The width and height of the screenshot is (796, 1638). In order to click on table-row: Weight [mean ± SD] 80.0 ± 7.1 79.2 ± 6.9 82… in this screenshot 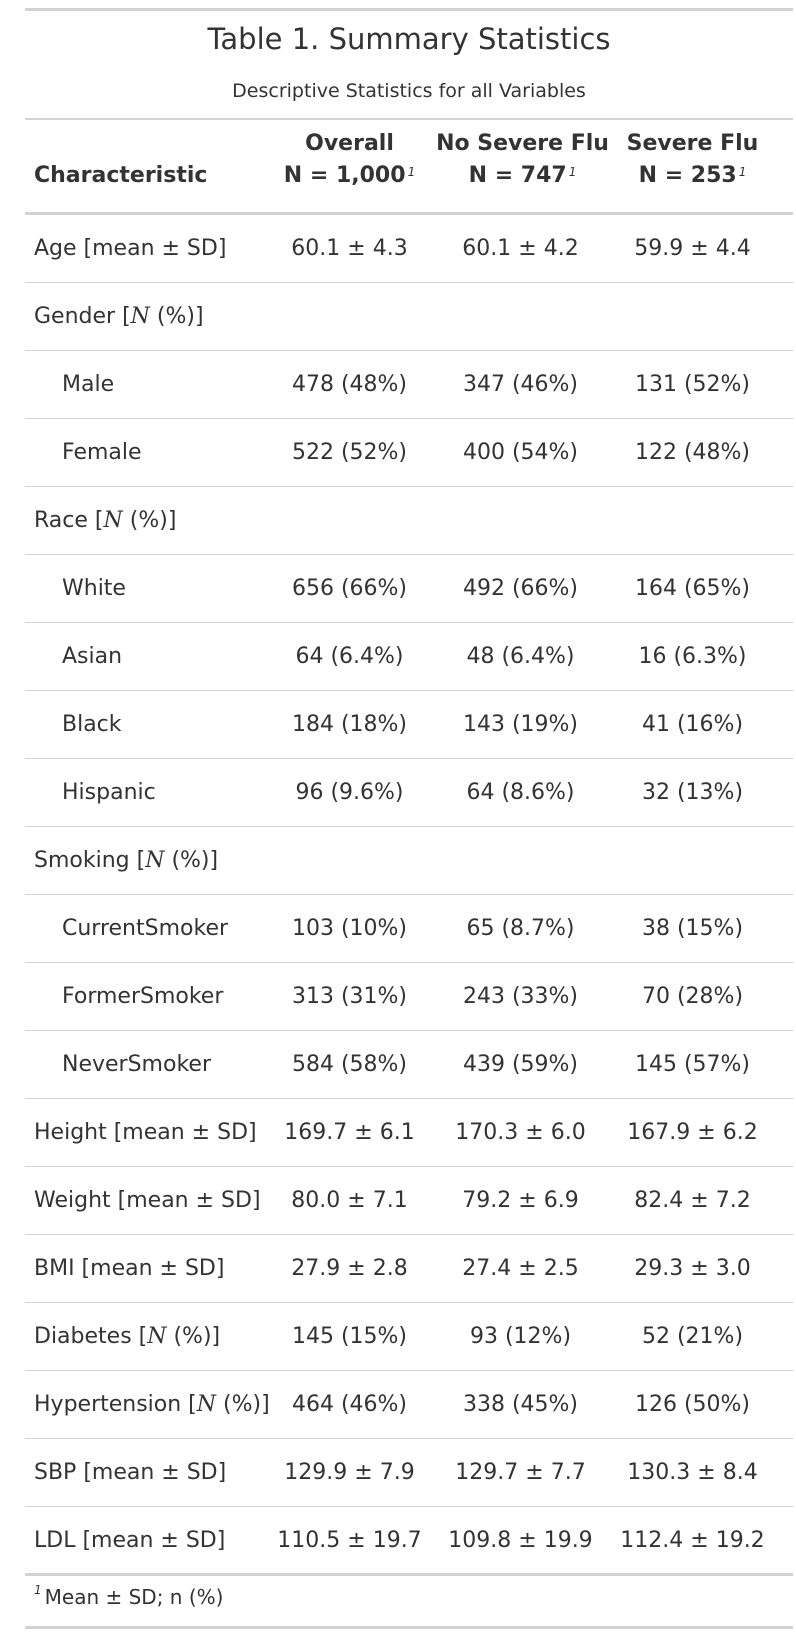, I will do `click(409, 1201)`.